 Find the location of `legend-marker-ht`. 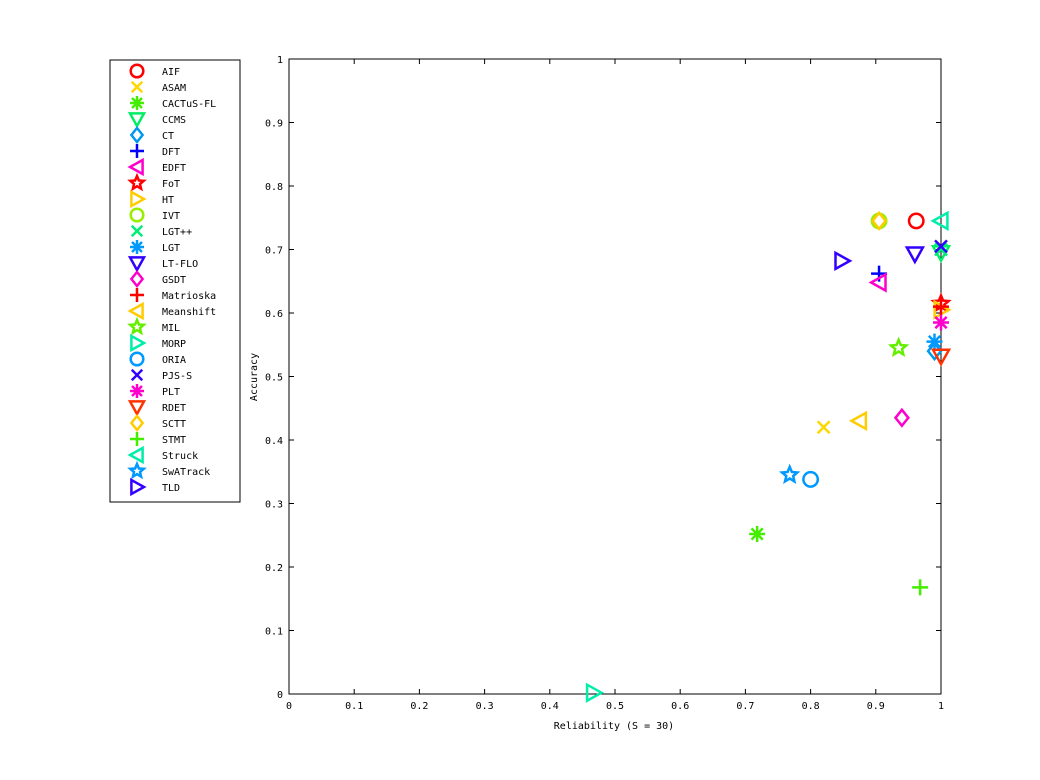

legend-marker-ht is located at coordinates (138, 199).